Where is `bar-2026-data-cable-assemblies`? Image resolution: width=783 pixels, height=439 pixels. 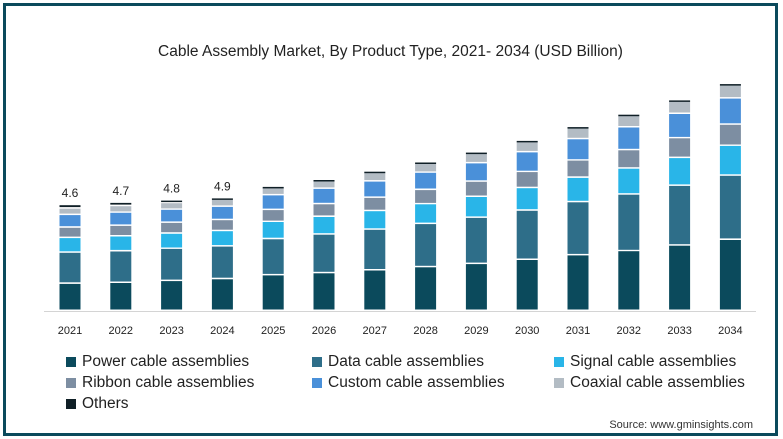 bar-2026-data-cable-assemblies is located at coordinates (324, 253).